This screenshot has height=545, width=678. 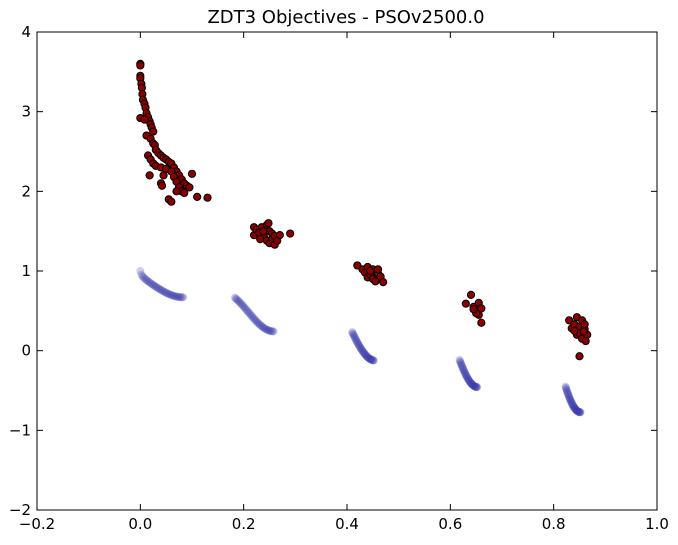 What do you see at coordinates (657, 524) in the screenshot?
I see `x-tick-label: 1.0` at bounding box center [657, 524].